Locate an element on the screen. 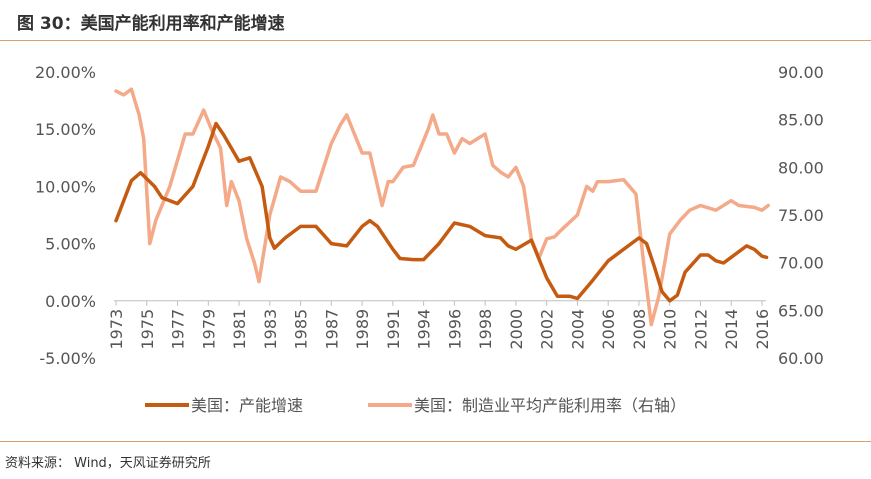 The width and height of the screenshot is (871, 479). x-axis-tick-label: 1973 is located at coordinates (116, 329).